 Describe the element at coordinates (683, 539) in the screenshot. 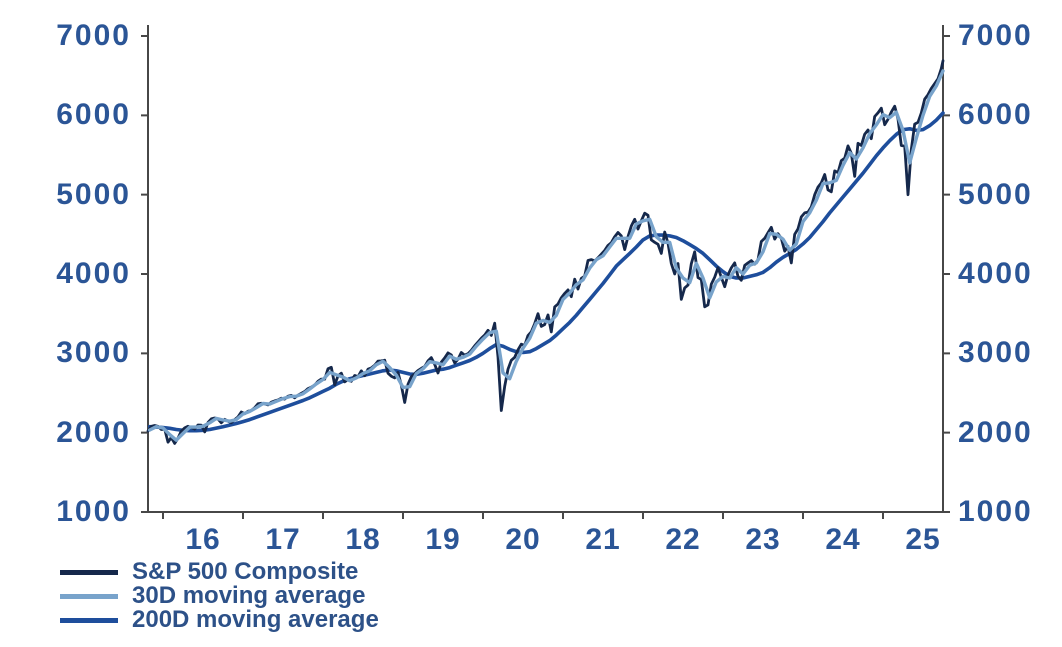

I see `x-tick-label-22: 22` at that location.